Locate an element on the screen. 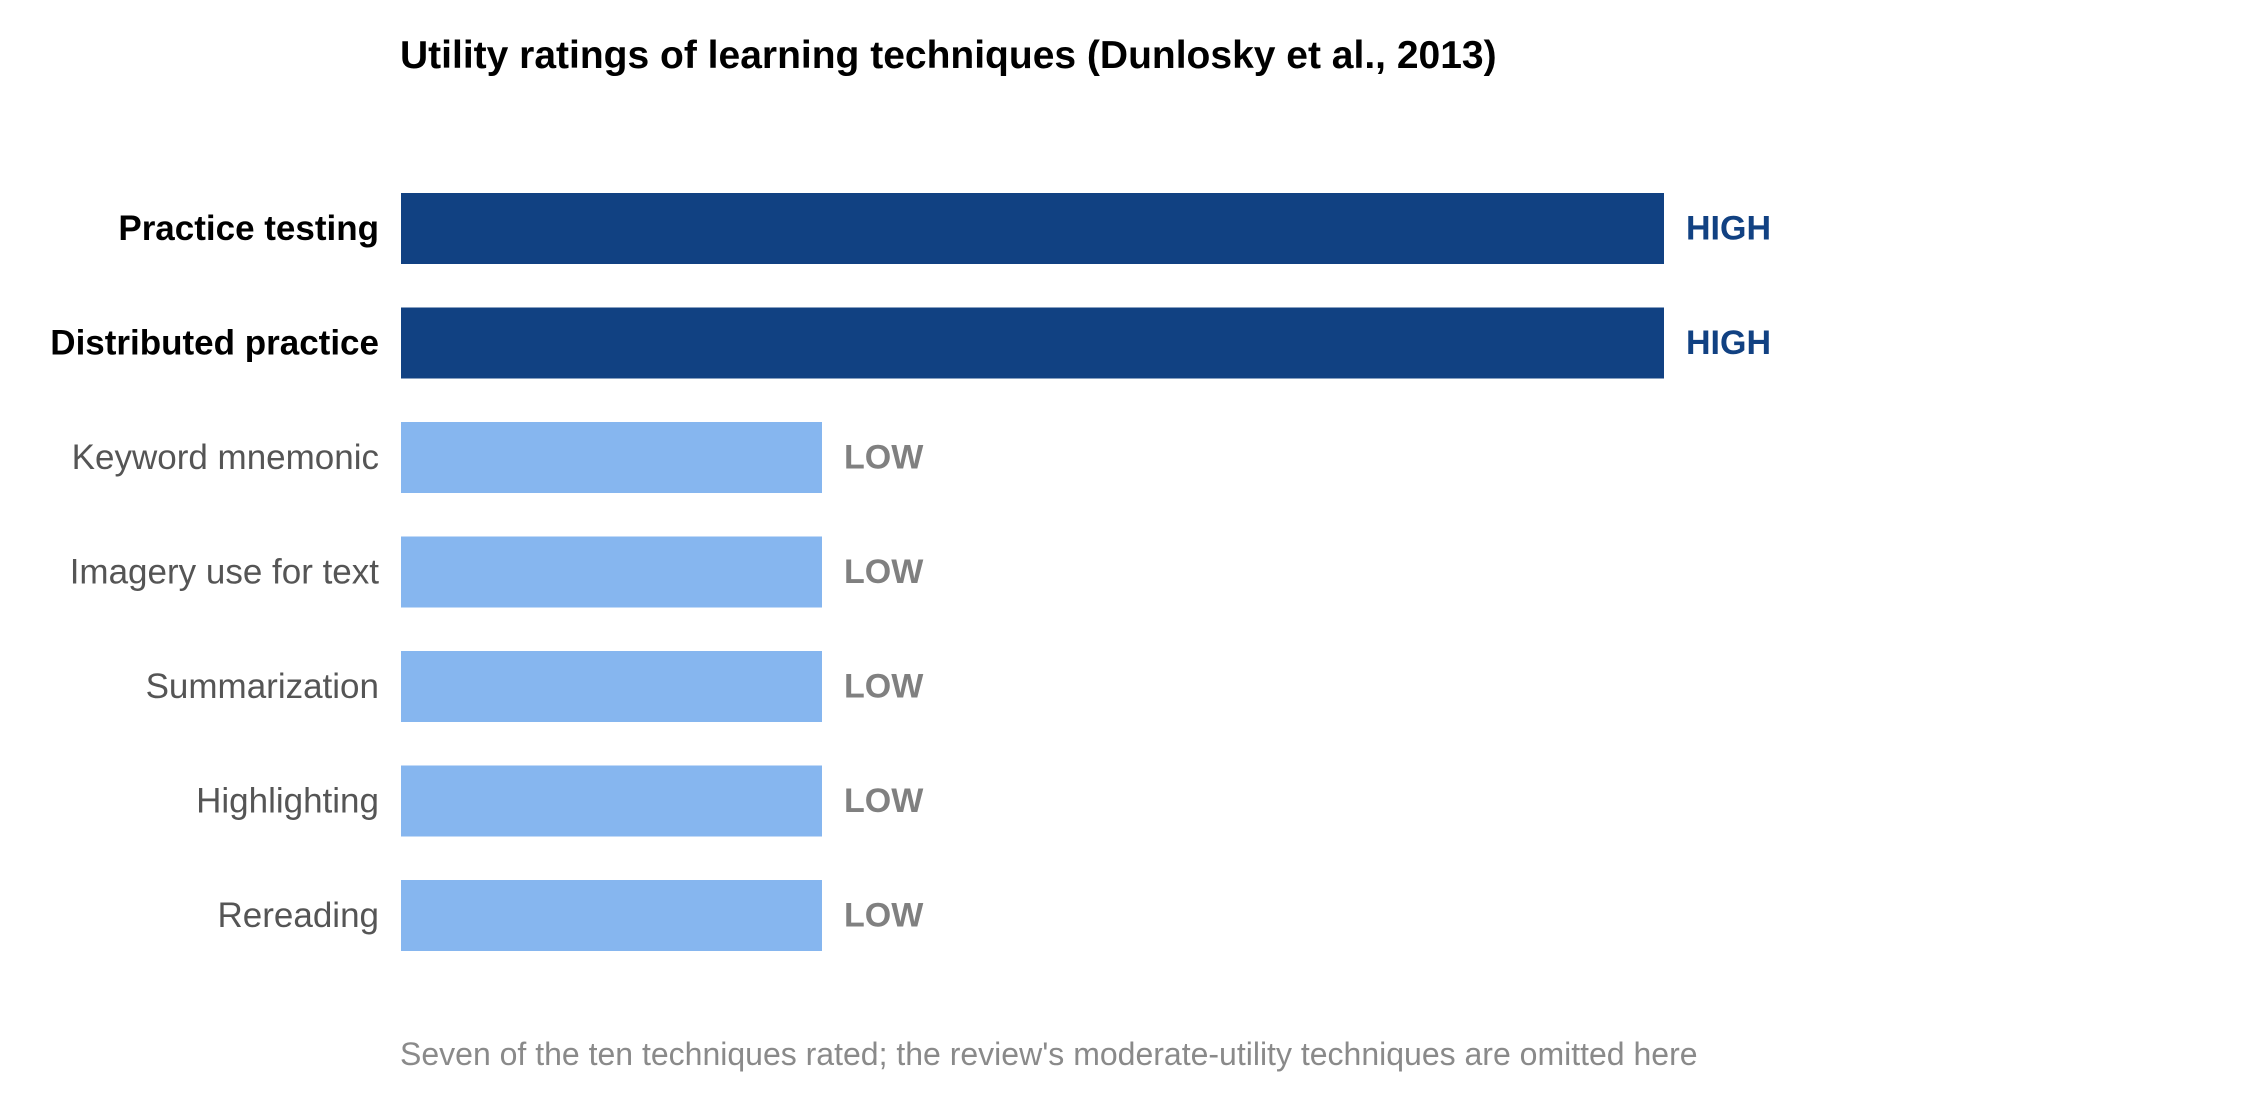  category-label: Rereading is located at coordinates (299, 915).